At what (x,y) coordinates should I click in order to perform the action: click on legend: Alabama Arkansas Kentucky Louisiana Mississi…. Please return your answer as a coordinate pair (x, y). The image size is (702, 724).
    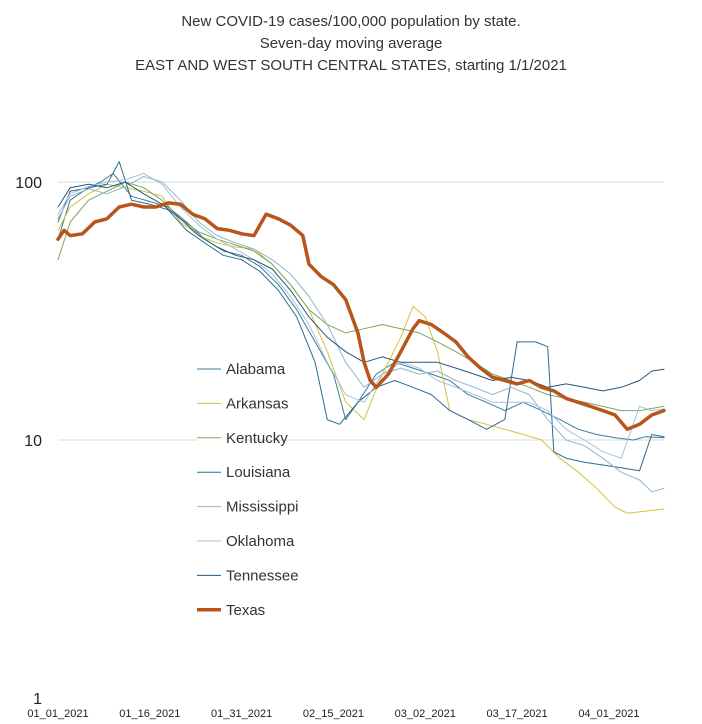
    Looking at the image, I should click on (248, 493).